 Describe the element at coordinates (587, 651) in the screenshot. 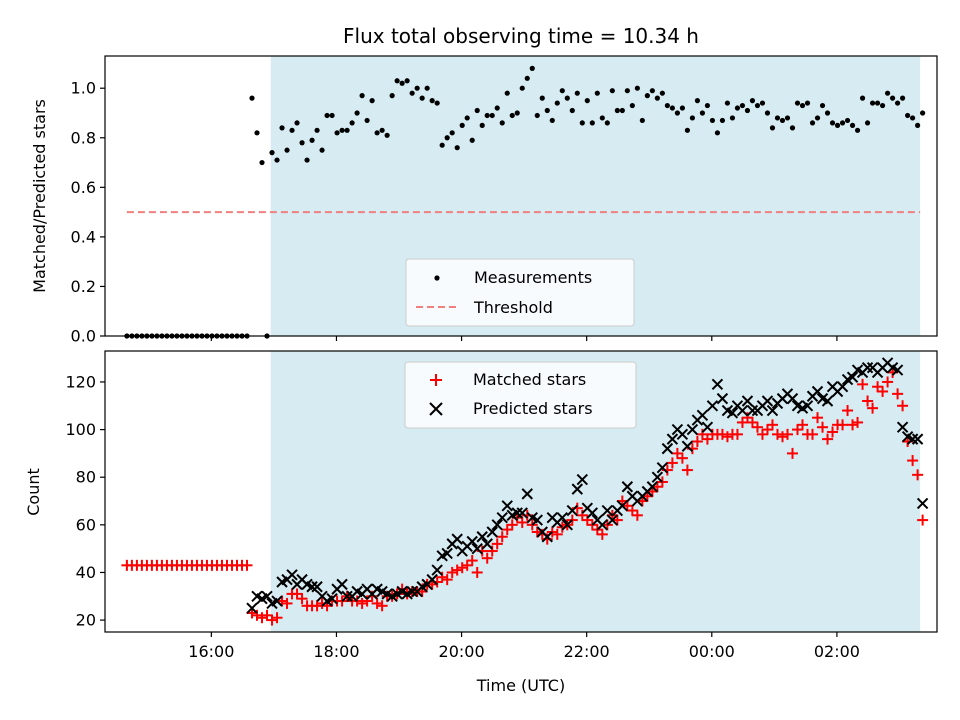

I see `x-tick-label: 22:00` at that location.